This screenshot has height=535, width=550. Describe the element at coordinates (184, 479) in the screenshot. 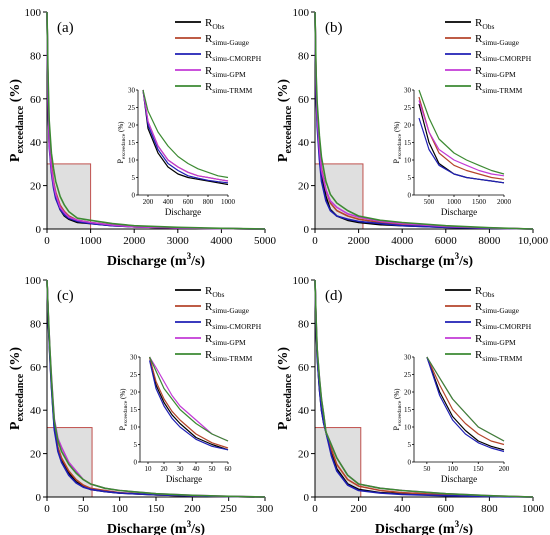

I see `inset-x-axis-label: Discharge` at that location.